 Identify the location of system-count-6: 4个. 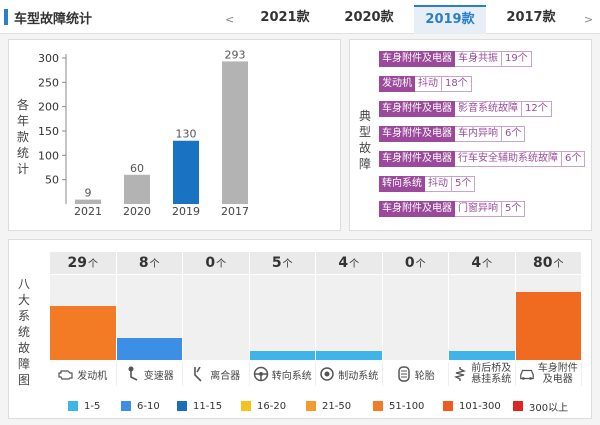
(482, 263).